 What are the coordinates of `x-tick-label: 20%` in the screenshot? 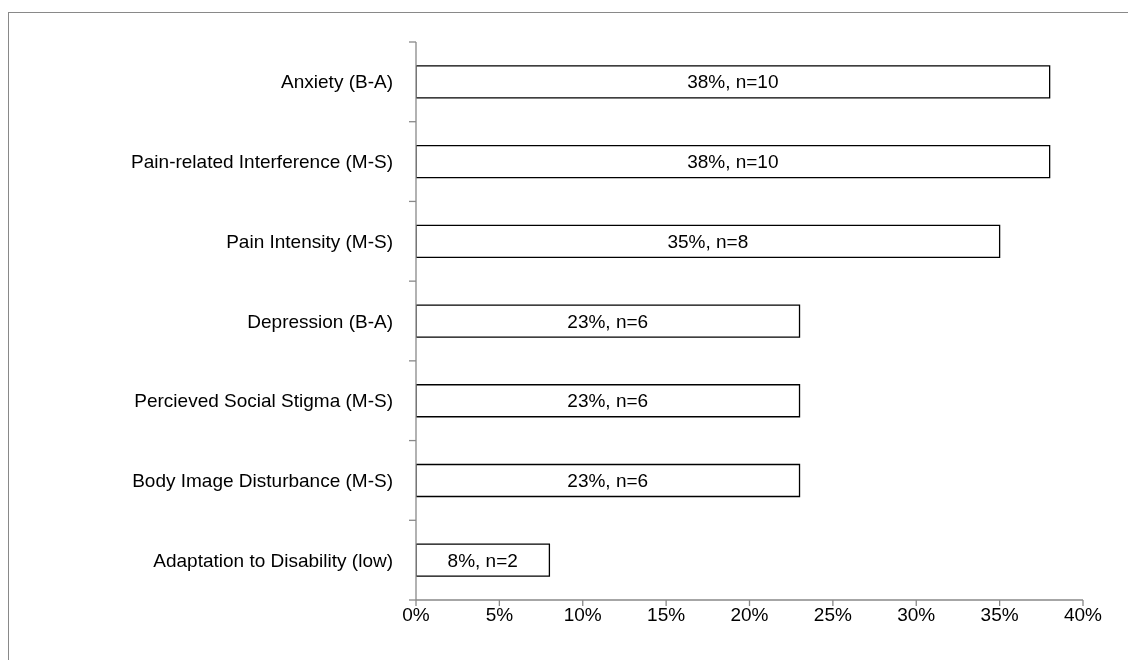 It's located at (749, 615).